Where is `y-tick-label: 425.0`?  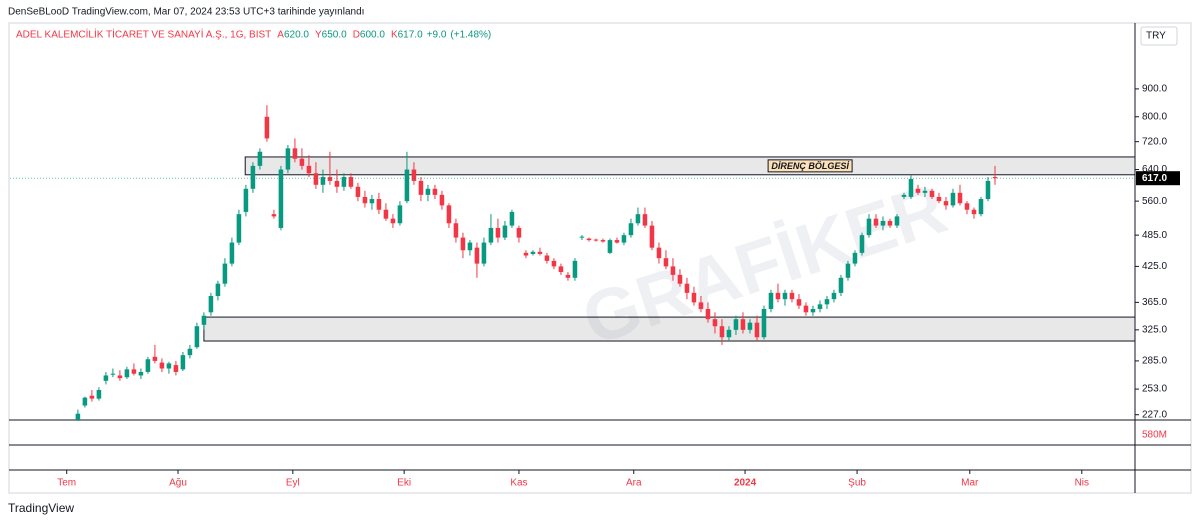 y-tick-label: 425.0 is located at coordinates (1154, 266).